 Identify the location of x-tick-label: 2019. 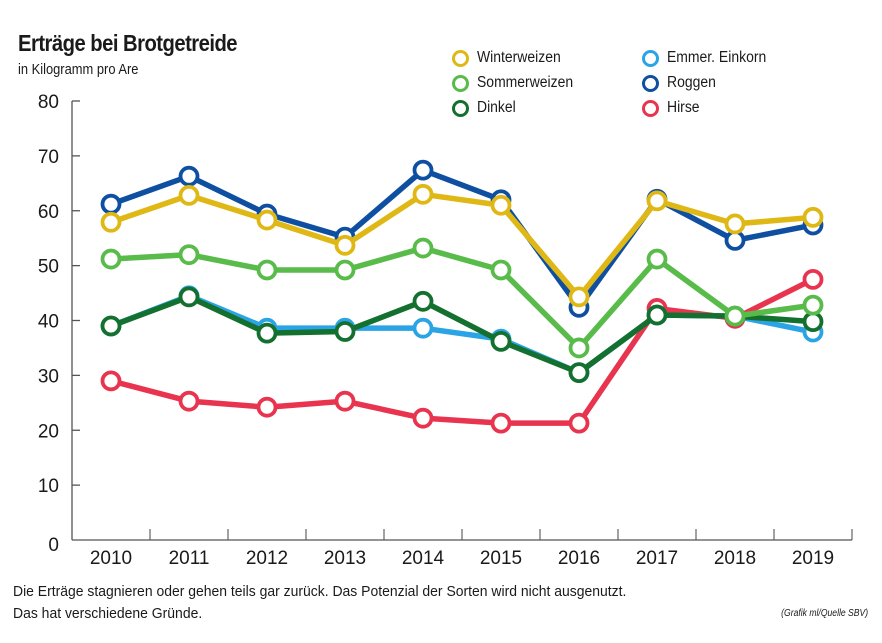
(813, 558).